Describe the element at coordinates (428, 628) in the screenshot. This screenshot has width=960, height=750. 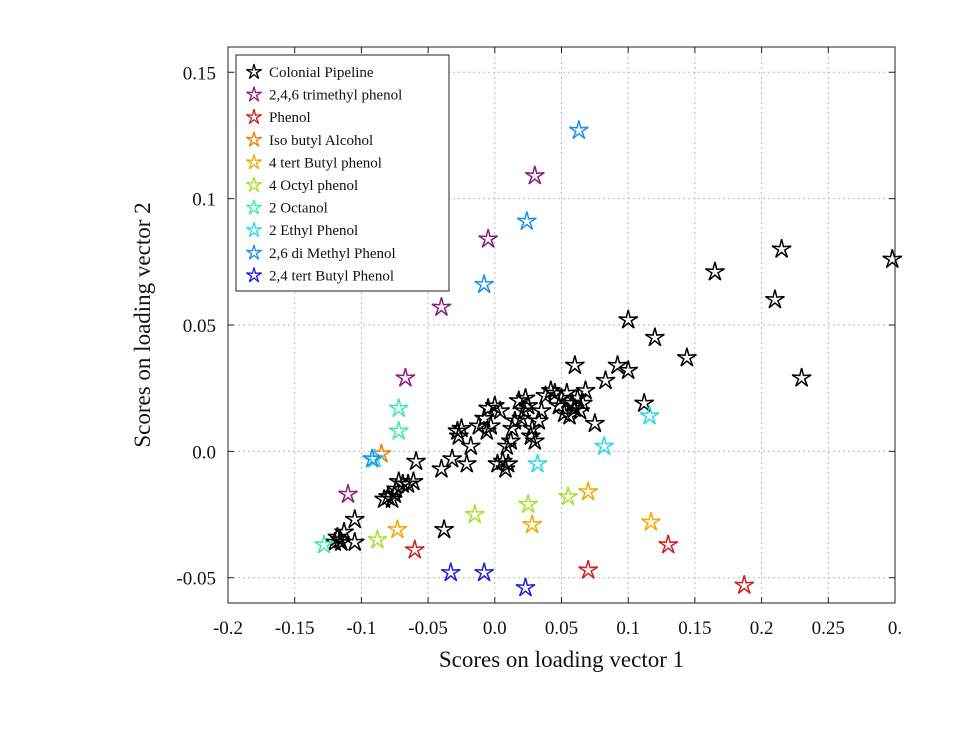
I see `x-tick-label: -0.05` at that location.